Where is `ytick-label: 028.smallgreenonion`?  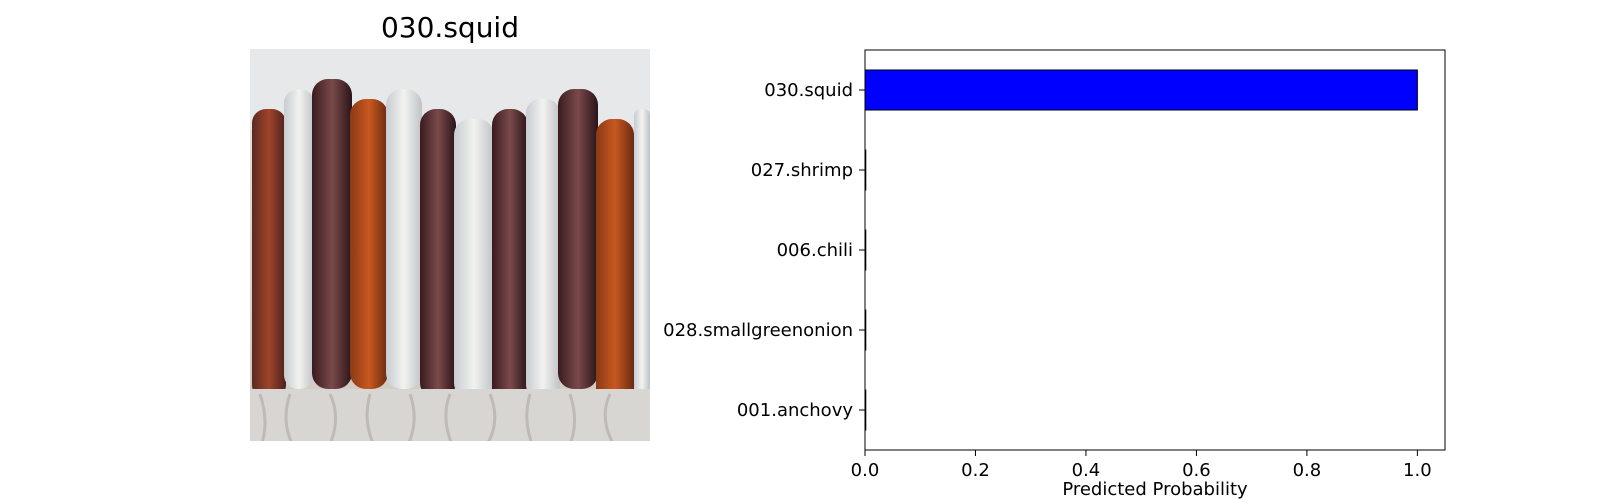 ytick-label: 028.smallgreenonion is located at coordinates (758, 330).